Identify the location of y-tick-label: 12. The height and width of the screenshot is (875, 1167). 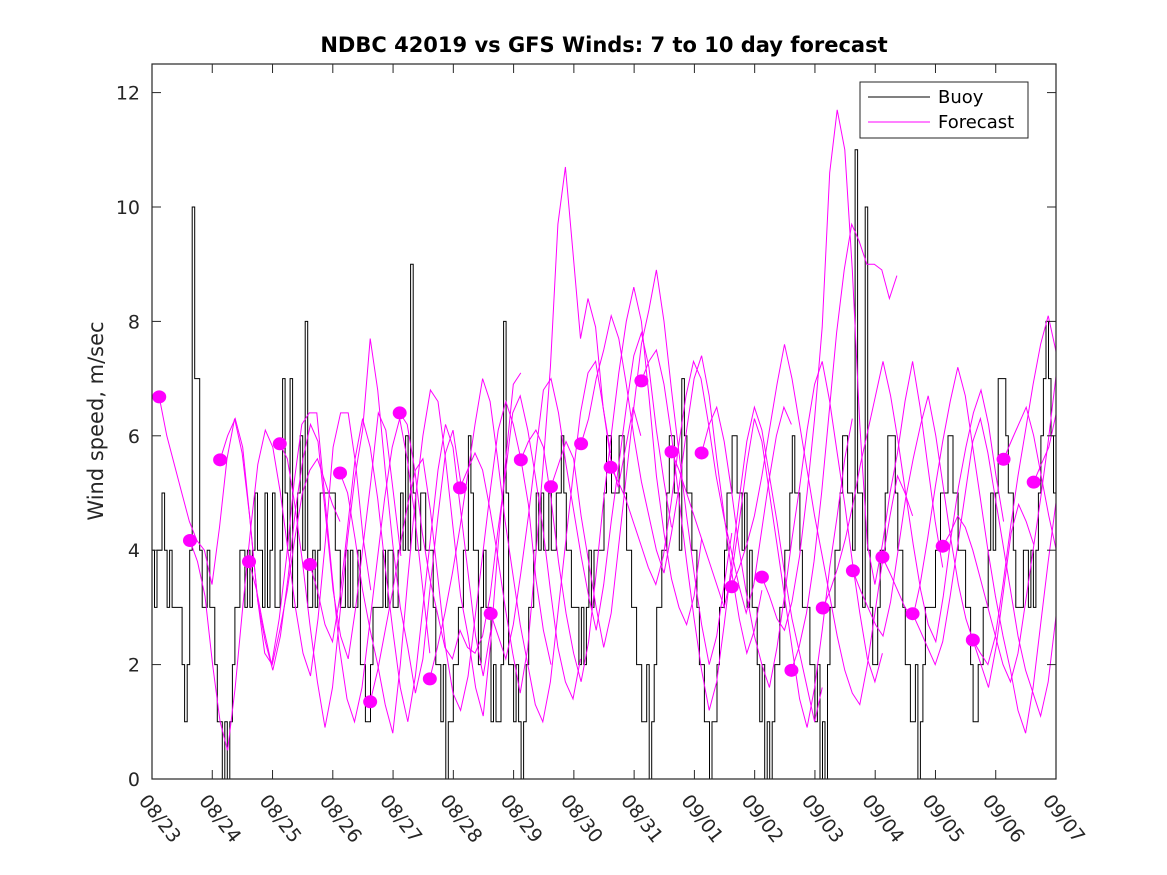
(128, 94).